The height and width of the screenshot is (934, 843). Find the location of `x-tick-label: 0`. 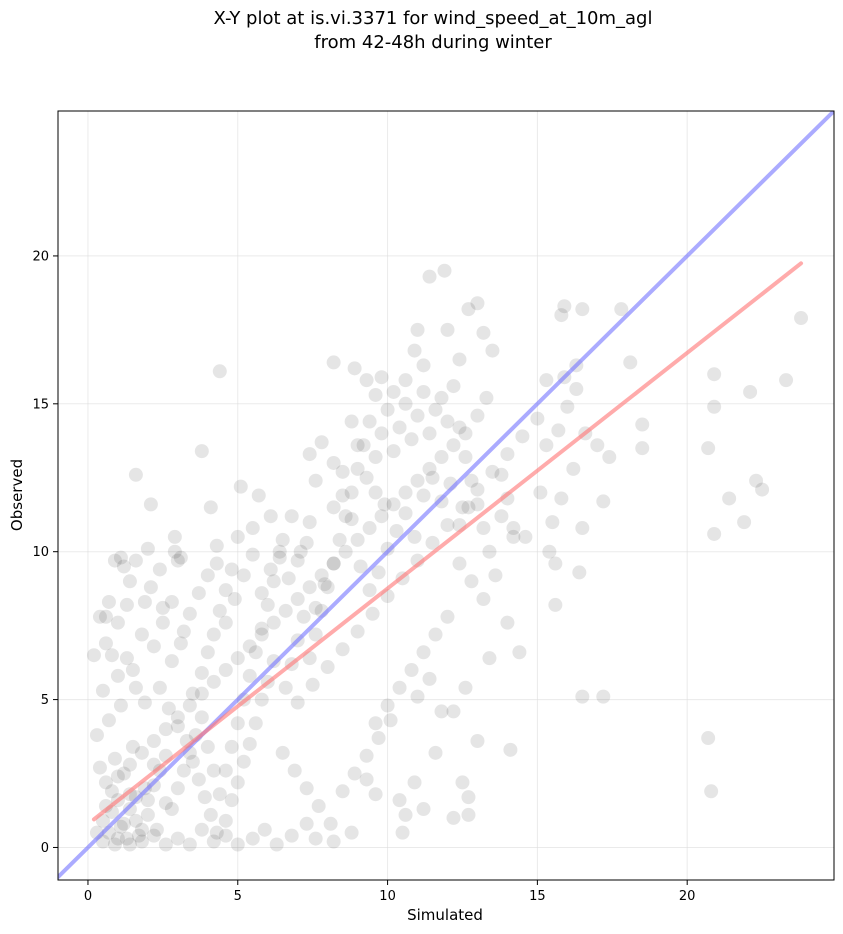

x-tick-label: 0 is located at coordinates (88, 896).